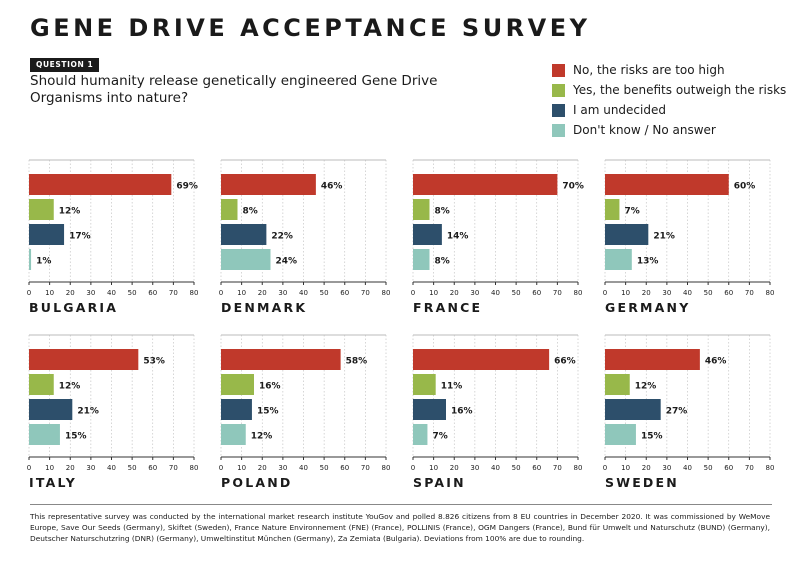  I want to click on bar-value-label: 24%, so click(287, 262).